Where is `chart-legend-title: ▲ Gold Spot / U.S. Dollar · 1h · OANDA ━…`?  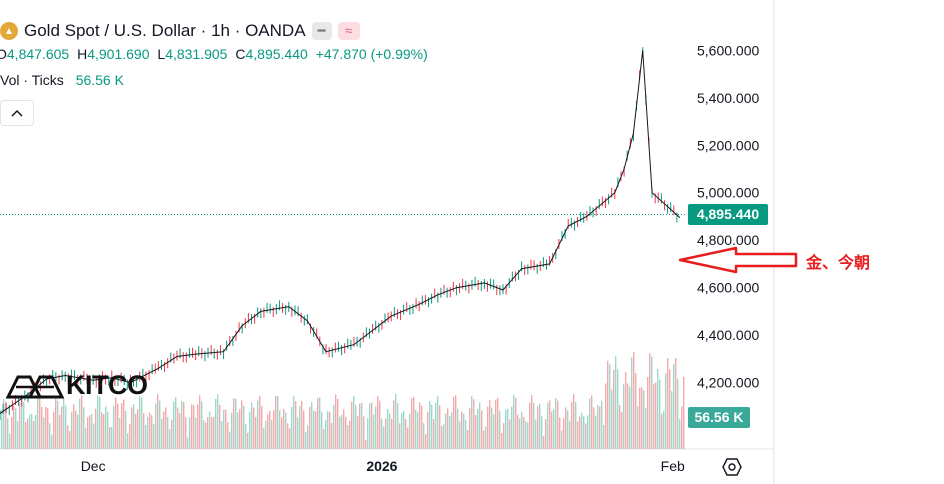
chart-legend-title: ▲ Gold Spot / U.S. Dollar · 1h · OANDA ━… is located at coordinates (180, 31).